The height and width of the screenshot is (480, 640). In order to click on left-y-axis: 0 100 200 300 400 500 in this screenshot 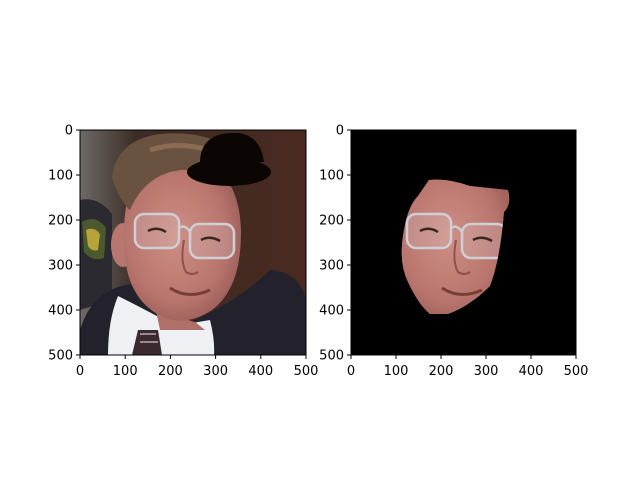, I will do `click(64, 244)`.